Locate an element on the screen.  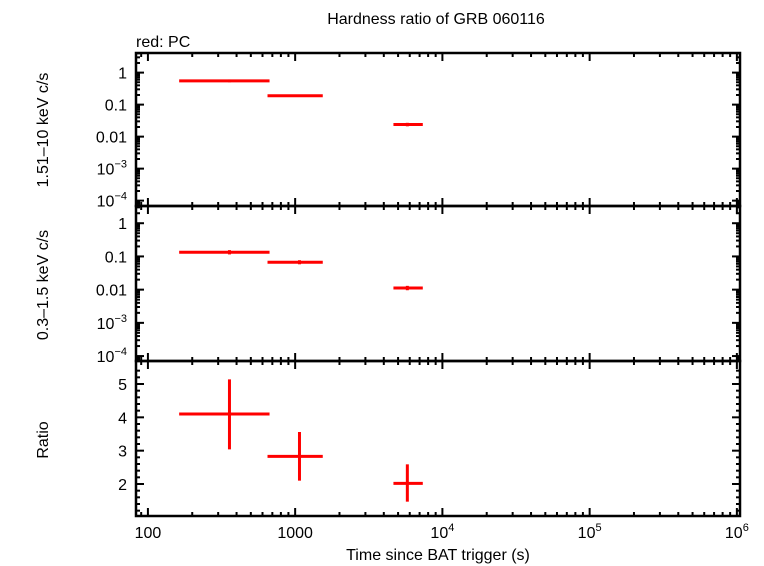
y-tick-label: 4 is located at coordinates (122, 418).